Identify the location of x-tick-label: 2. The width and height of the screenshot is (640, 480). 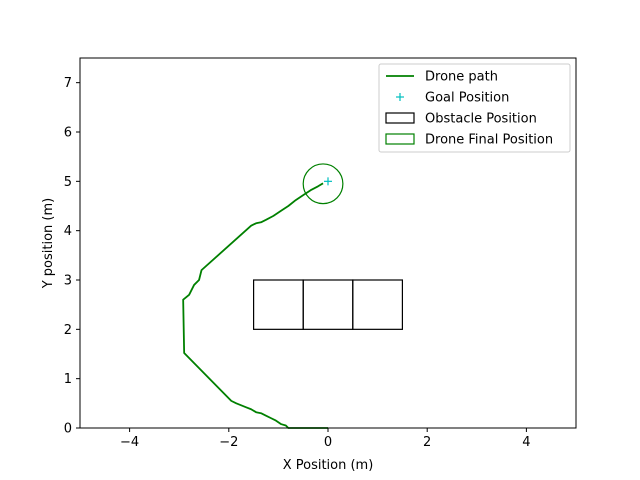
(427, 442).